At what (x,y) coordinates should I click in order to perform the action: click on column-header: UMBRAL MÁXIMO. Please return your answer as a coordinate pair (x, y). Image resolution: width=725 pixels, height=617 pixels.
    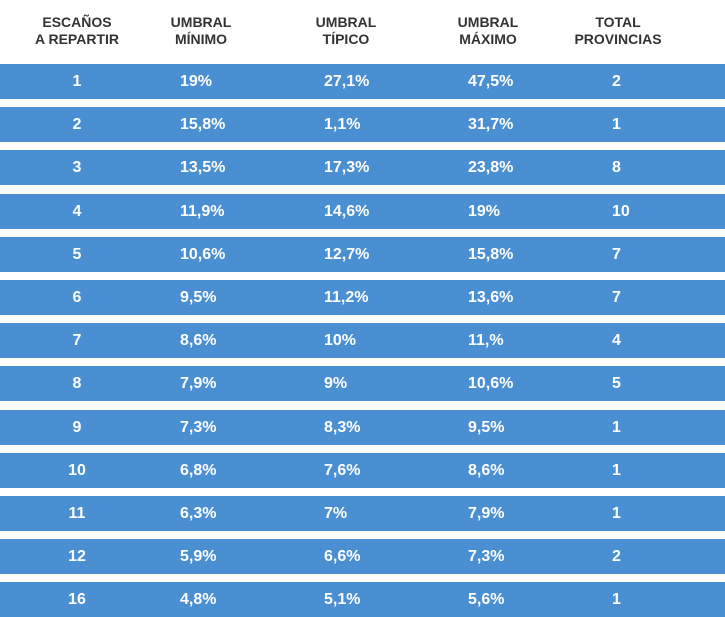
    Looking at the image, I should click on (488, 31).